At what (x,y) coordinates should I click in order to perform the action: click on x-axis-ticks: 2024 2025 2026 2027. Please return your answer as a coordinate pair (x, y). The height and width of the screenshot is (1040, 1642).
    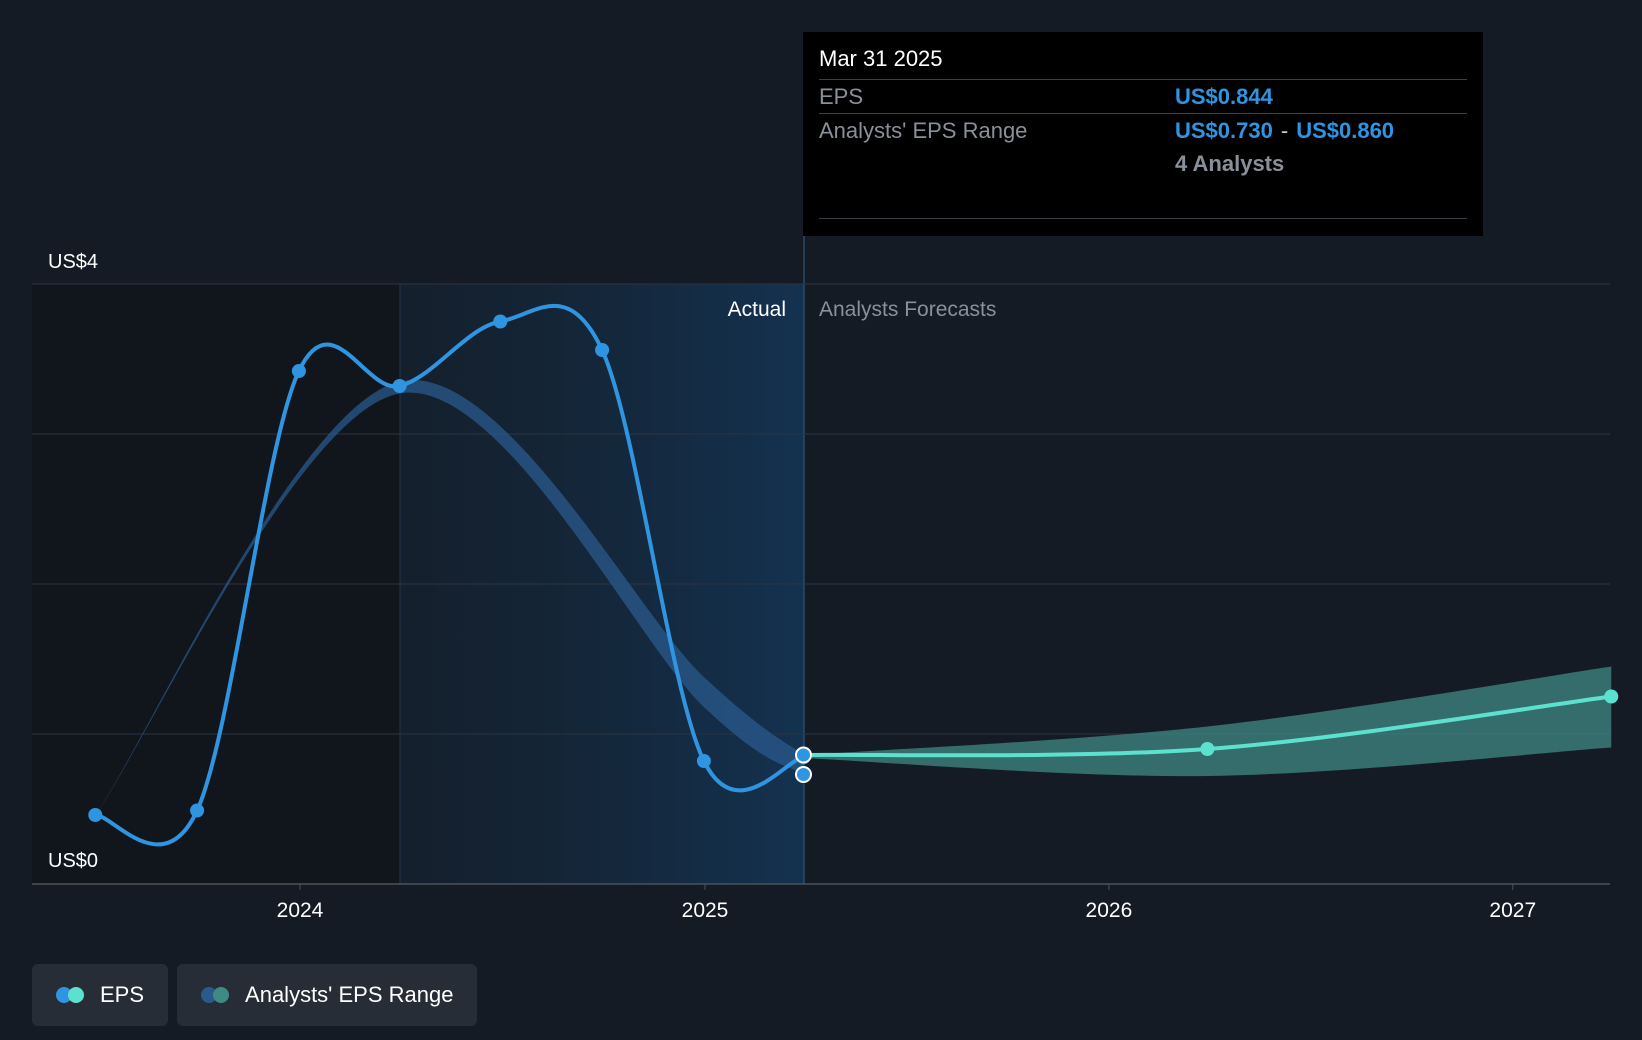
    Looking at the image, I should click on (906, 903).